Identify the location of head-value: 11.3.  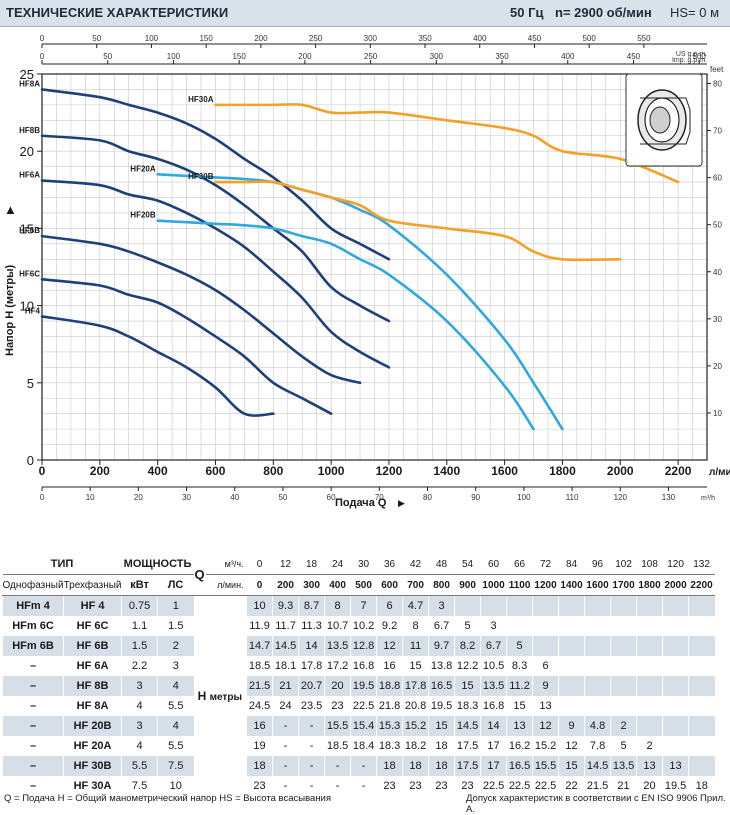
(311, 626).